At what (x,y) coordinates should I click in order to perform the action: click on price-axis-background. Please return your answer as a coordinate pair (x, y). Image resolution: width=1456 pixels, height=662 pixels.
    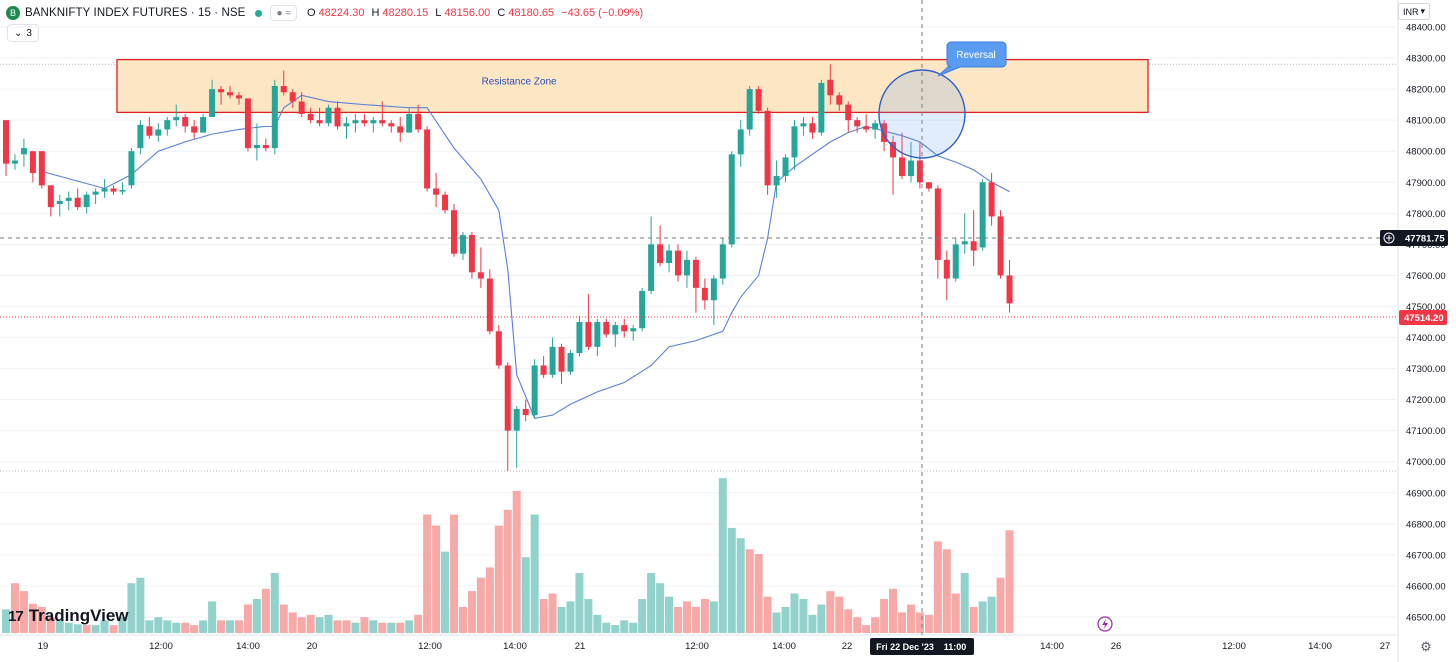
    Looking at the image, I should click on (1427, 331).